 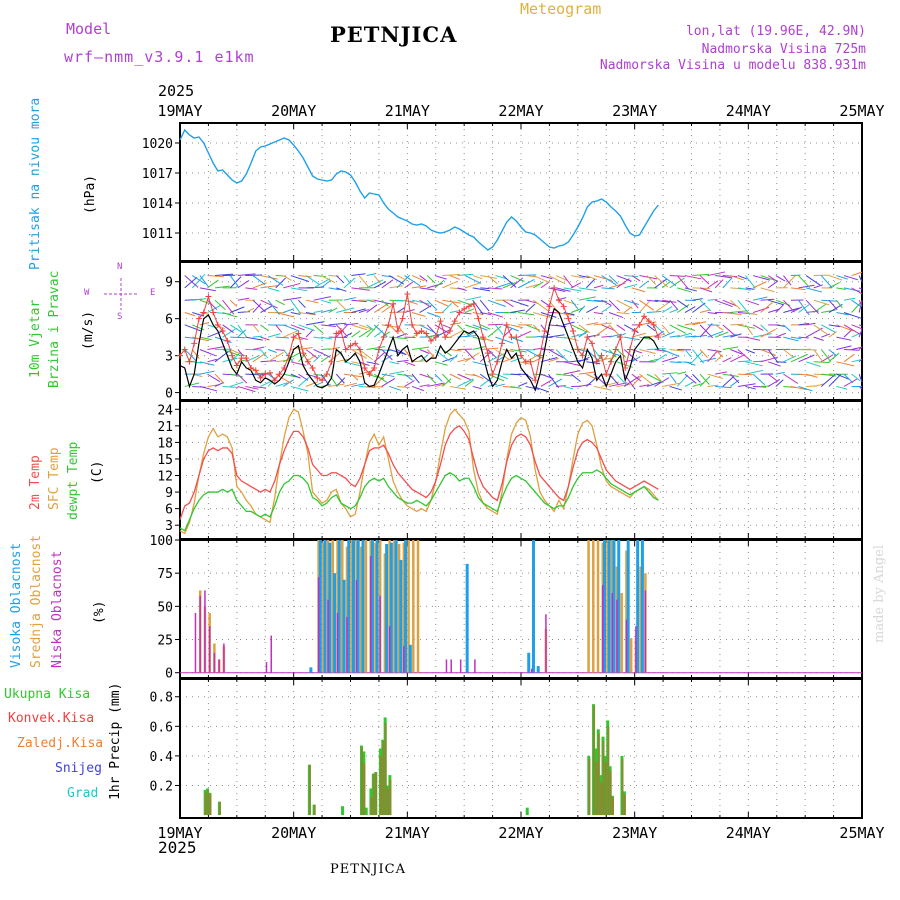 What do you see at coordinates (165, 607) in the screenshot?
I see `y-tick-label: 50` at bounding box center [165, 607].